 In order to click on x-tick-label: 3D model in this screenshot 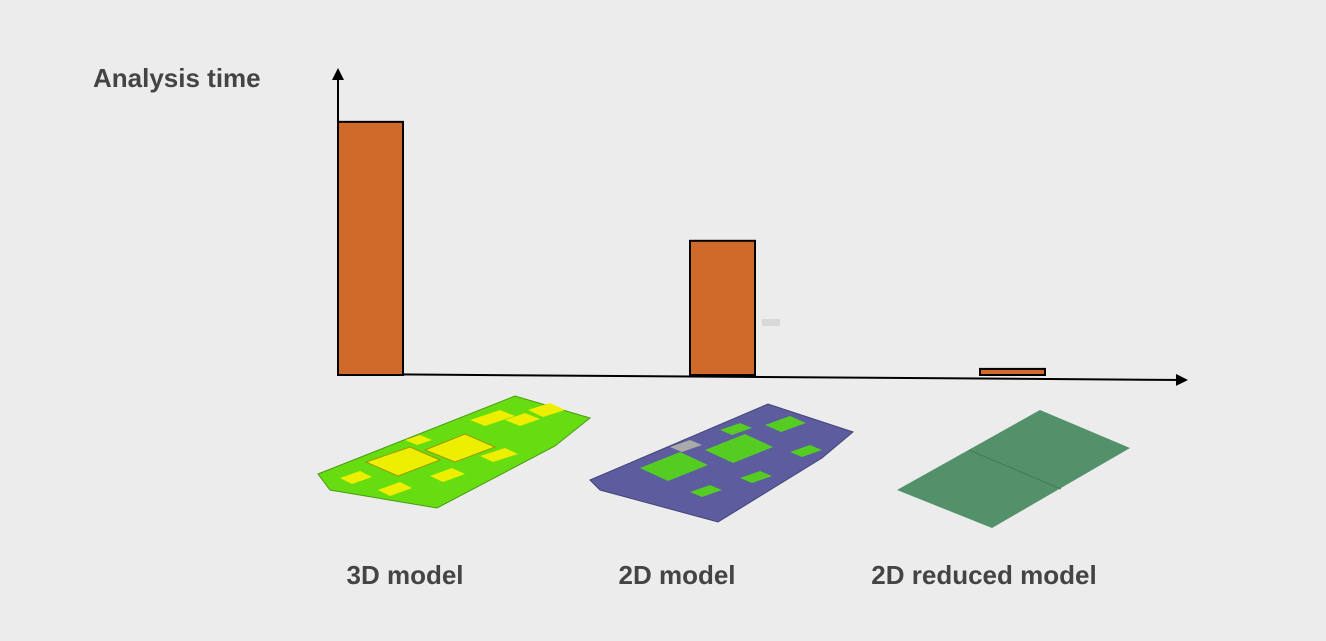, I will do `click(404, 575)`.